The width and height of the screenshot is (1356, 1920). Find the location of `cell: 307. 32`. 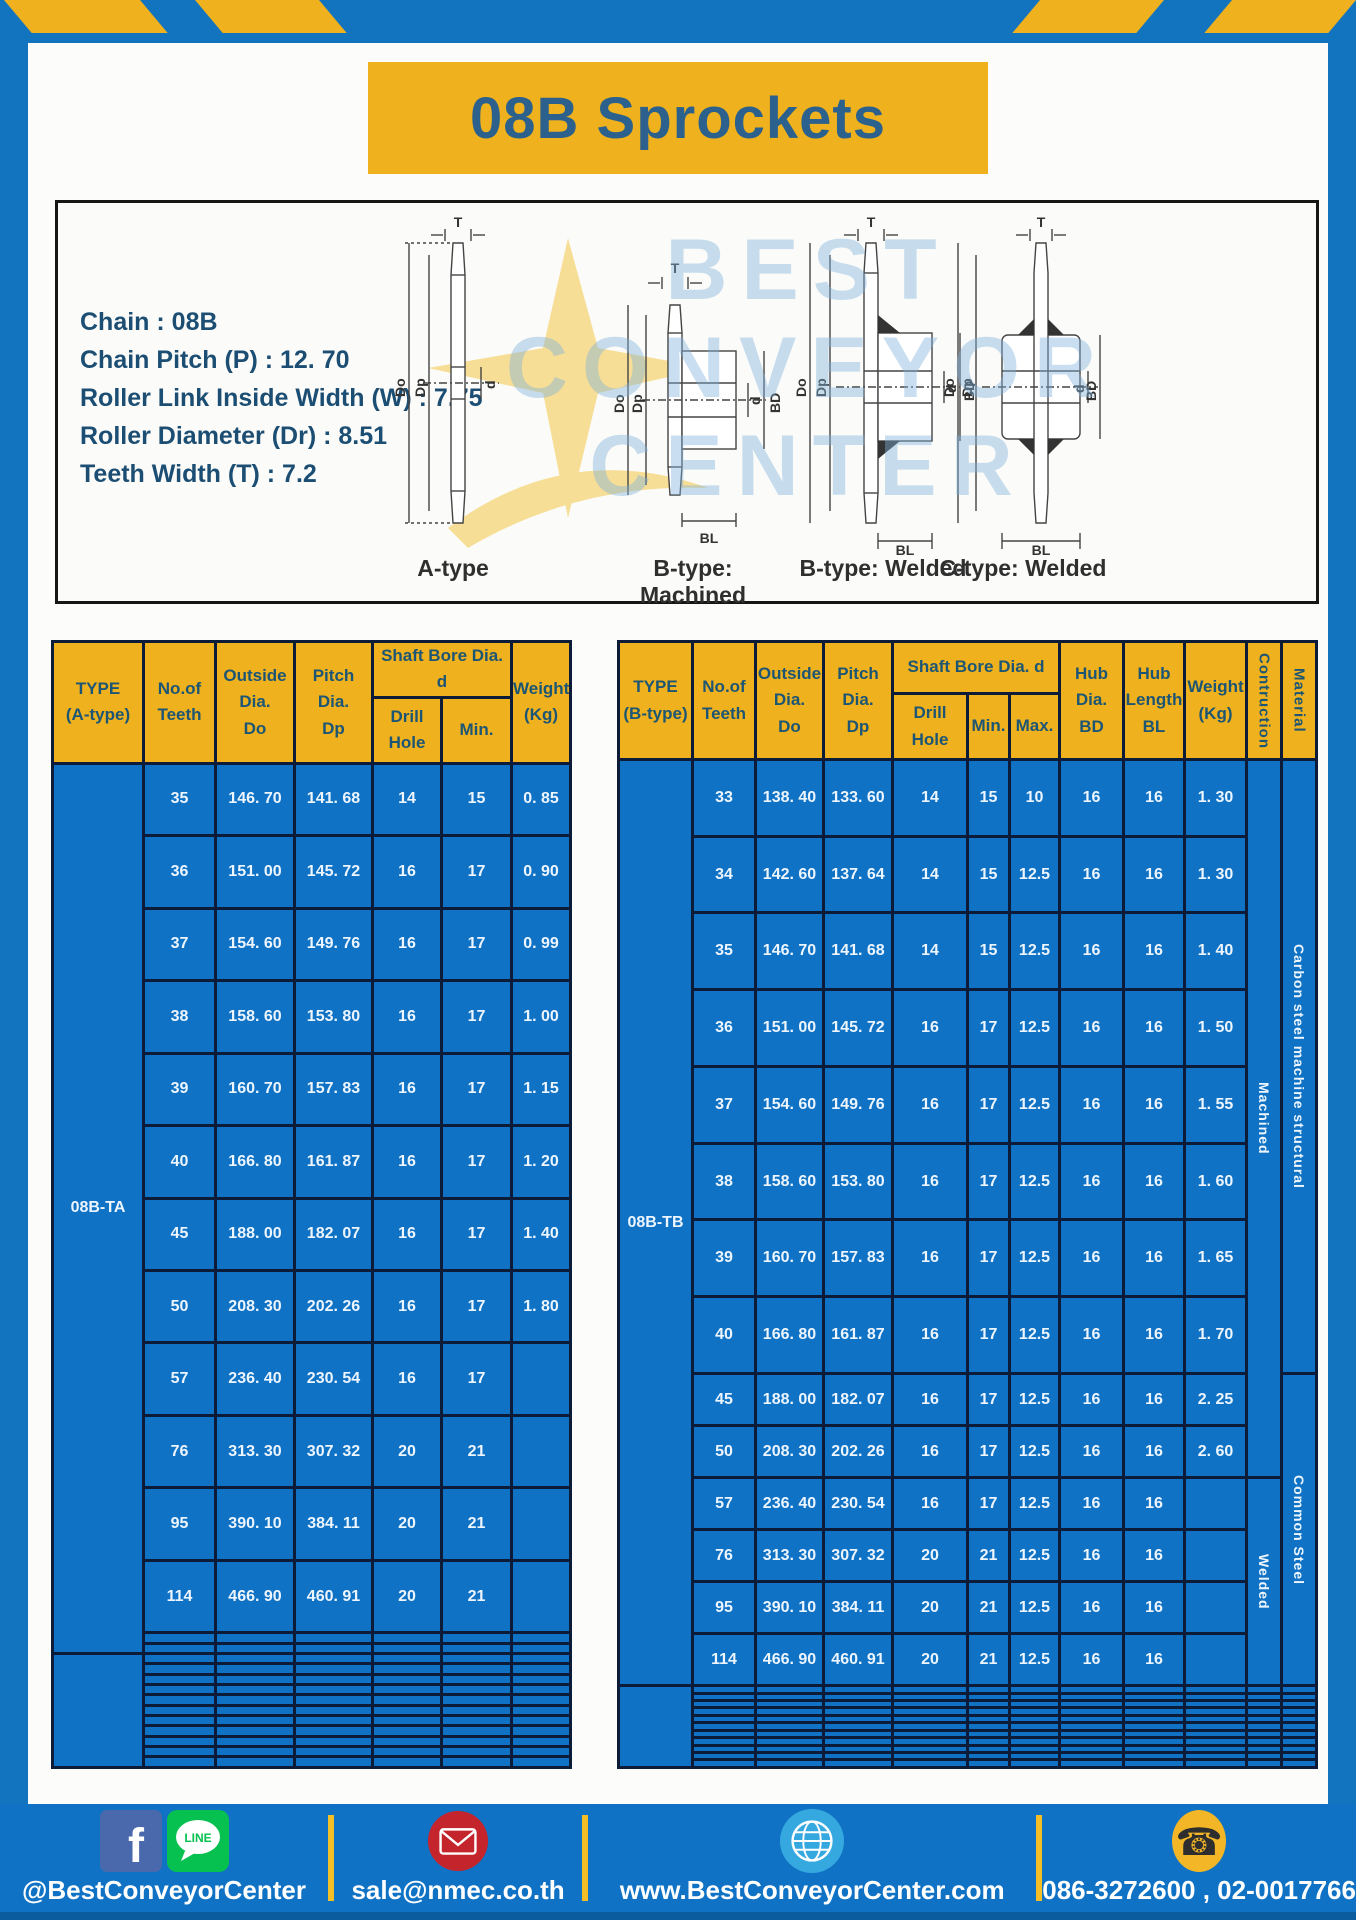

cell: 307. 32 is located at coordinates (333, 1451).